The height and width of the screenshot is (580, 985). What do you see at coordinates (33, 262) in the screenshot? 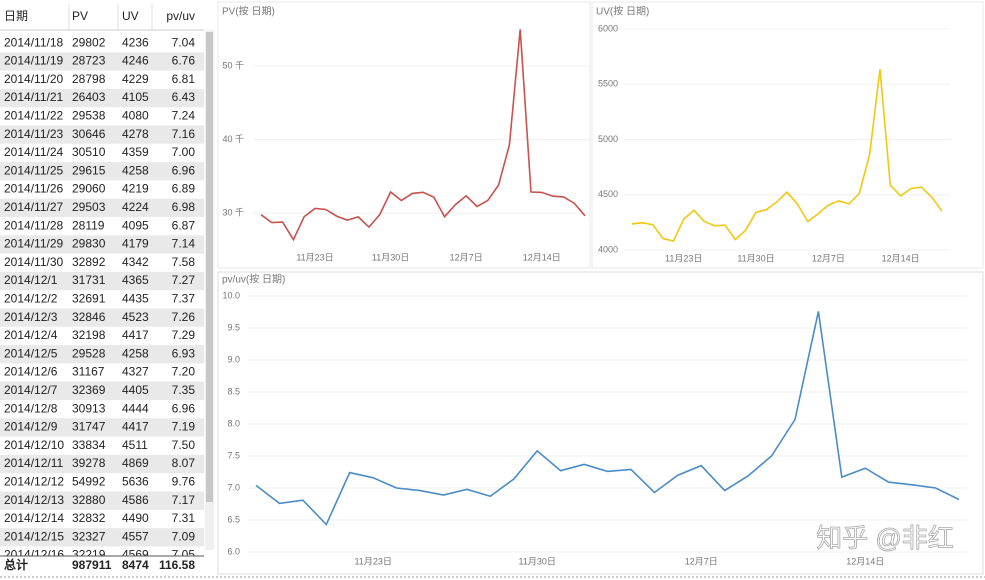
I see `cell: 2014/11/30` at bounding box center [33, 262].